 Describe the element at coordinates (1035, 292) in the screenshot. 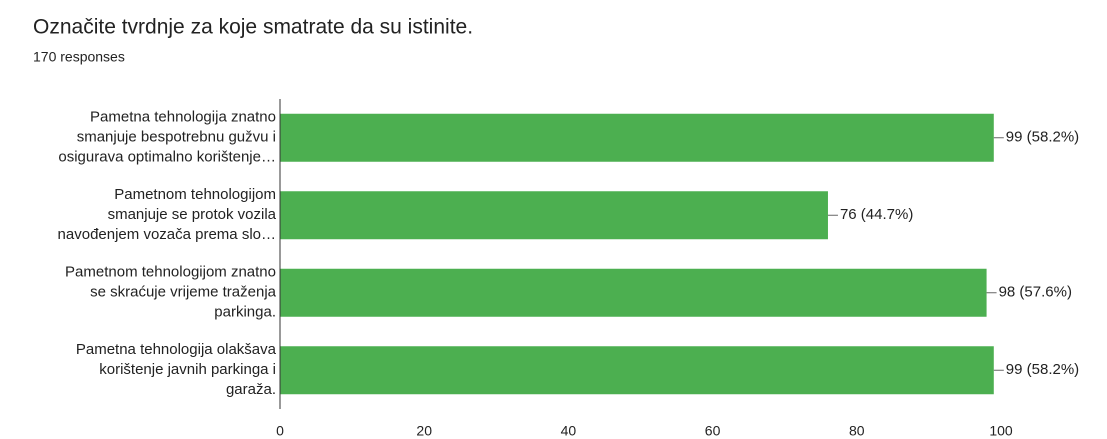

I see `value-label: 98 (57.6%)` at that location.